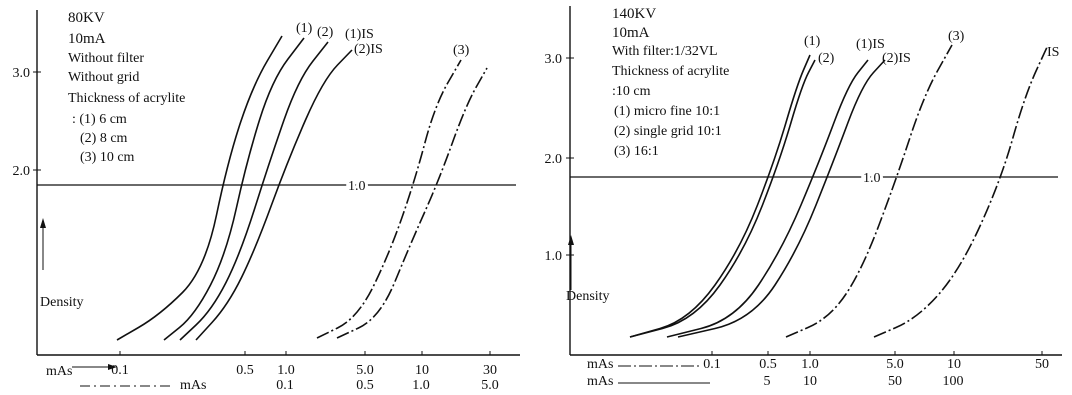  What do you see at coordinates (895, 381) in the screenshot?
I see `x2-tick-label: 50` at bounding box center [895, 381].